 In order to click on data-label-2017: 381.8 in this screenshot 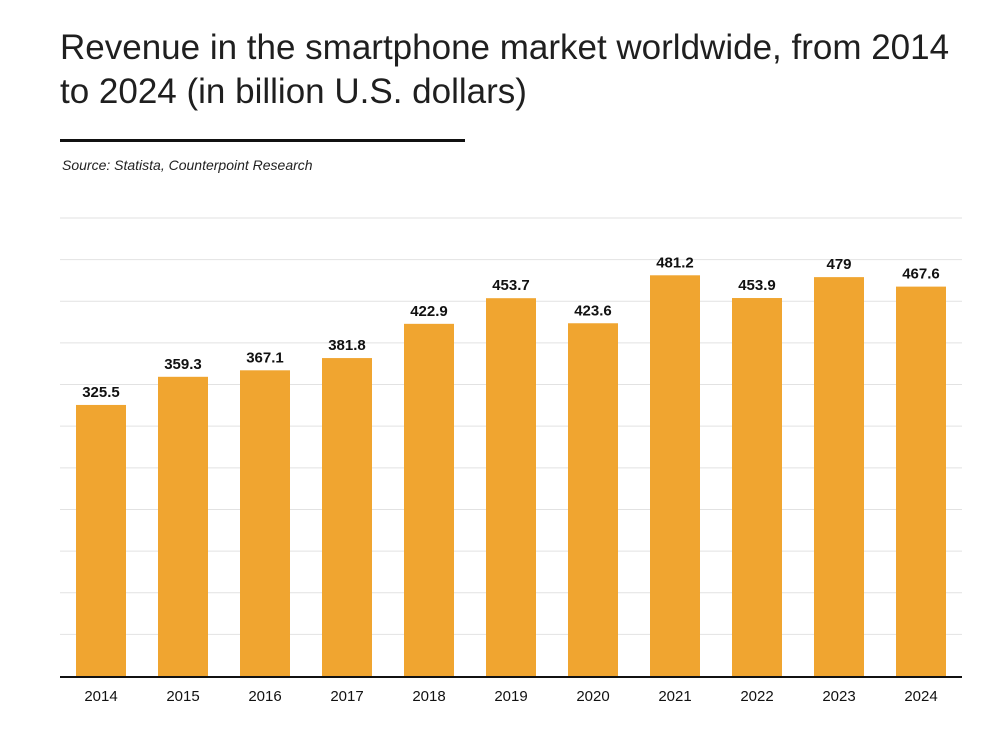, I will do `click(347, 345)`.